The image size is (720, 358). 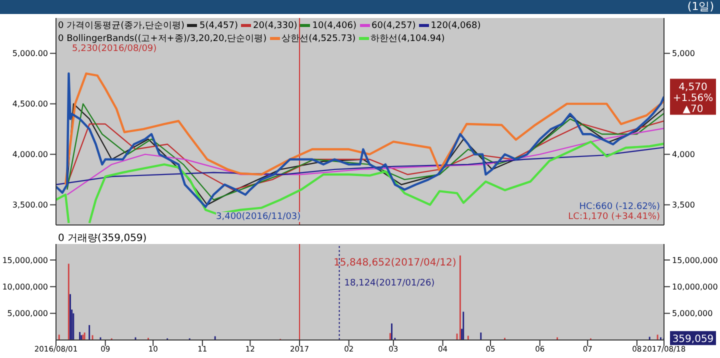 What do you see at coordinates (30, 53) in the screenshot?
I see `y-tick-label: 5,000.00` at bounding box center [30, 53].